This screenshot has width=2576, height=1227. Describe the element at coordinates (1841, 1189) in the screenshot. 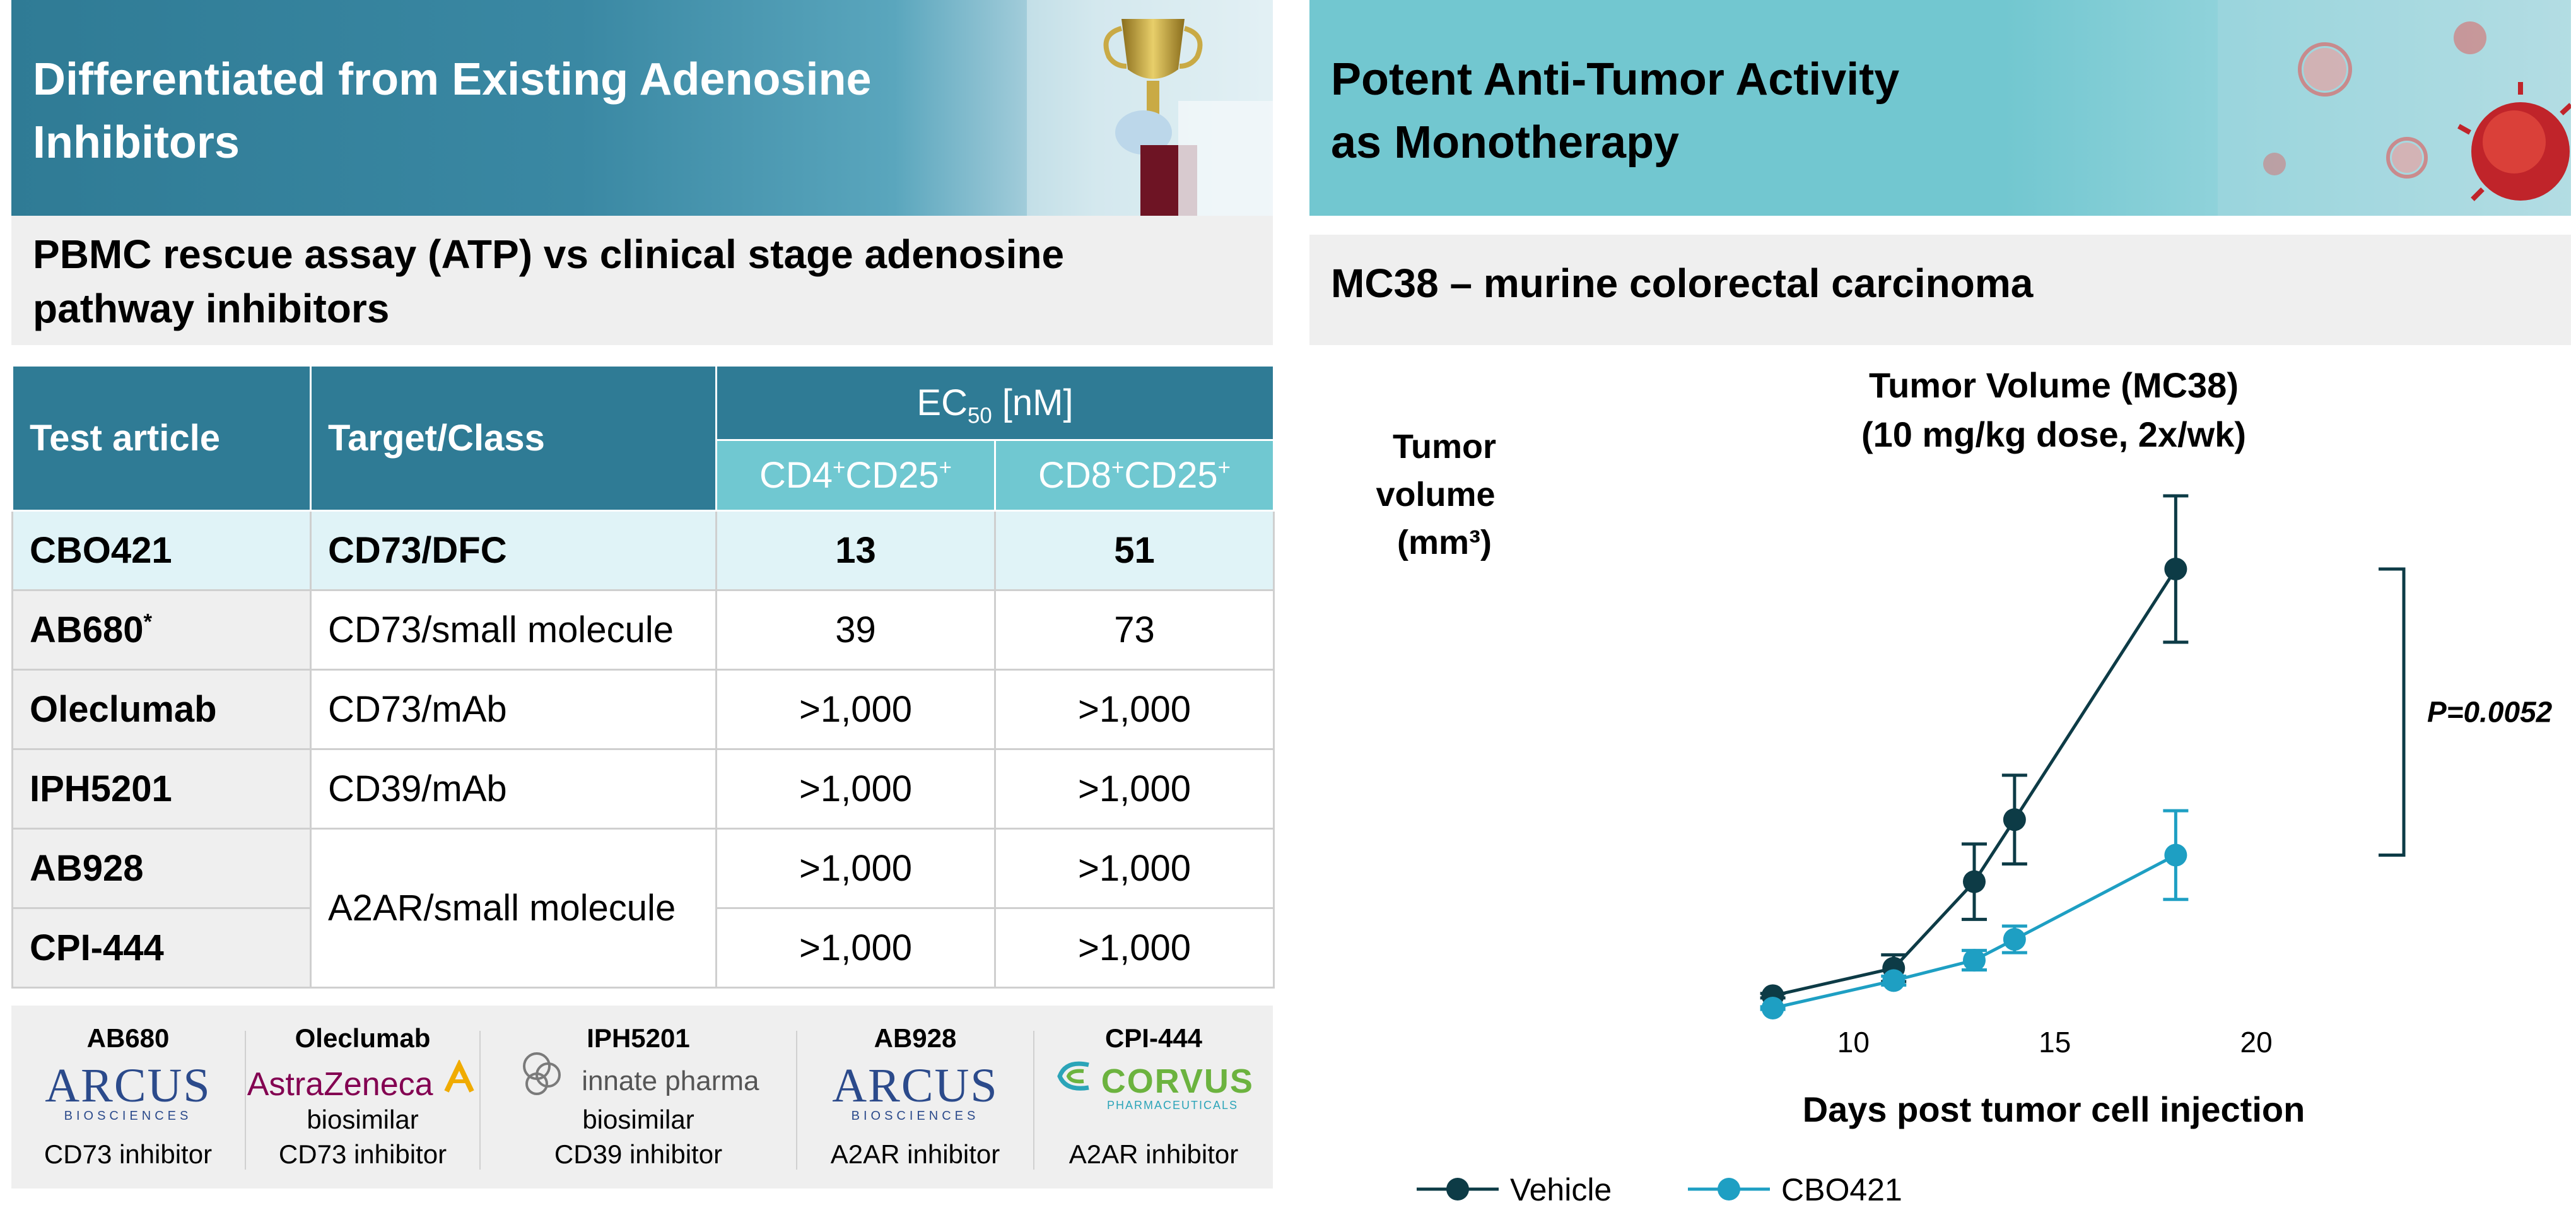

I see `legend-cbo421-label: CBO421` at that location.